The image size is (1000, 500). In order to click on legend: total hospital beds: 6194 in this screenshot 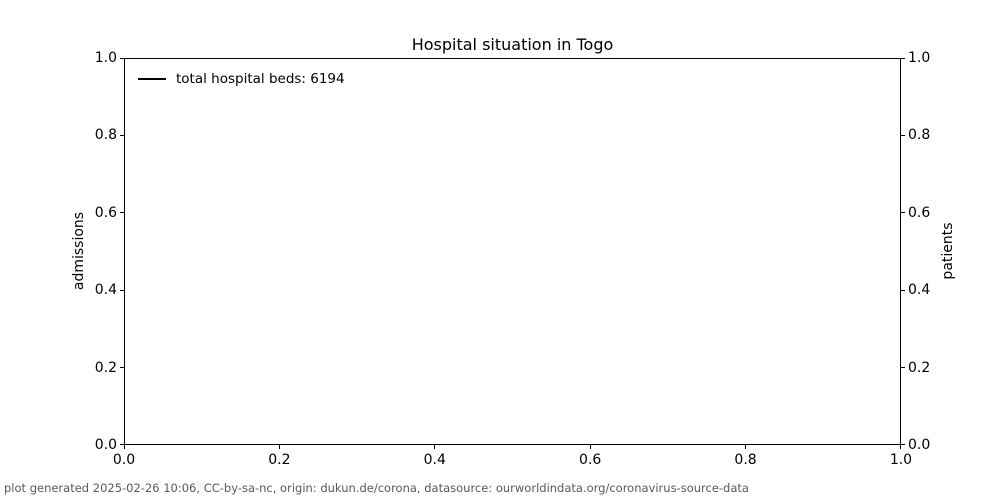, I will do `click(241, 79)`.